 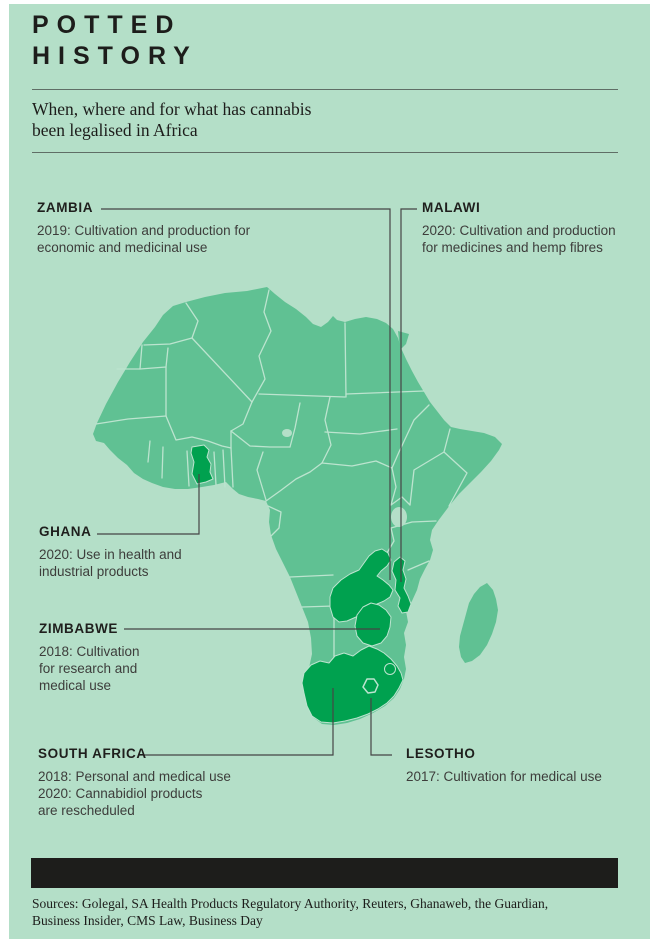 What do you see at coordinates (172, 109) in the screenshot?
I see `subtitle-line-1: When, where and for what has cannabis` at bounding box center [172, 109].